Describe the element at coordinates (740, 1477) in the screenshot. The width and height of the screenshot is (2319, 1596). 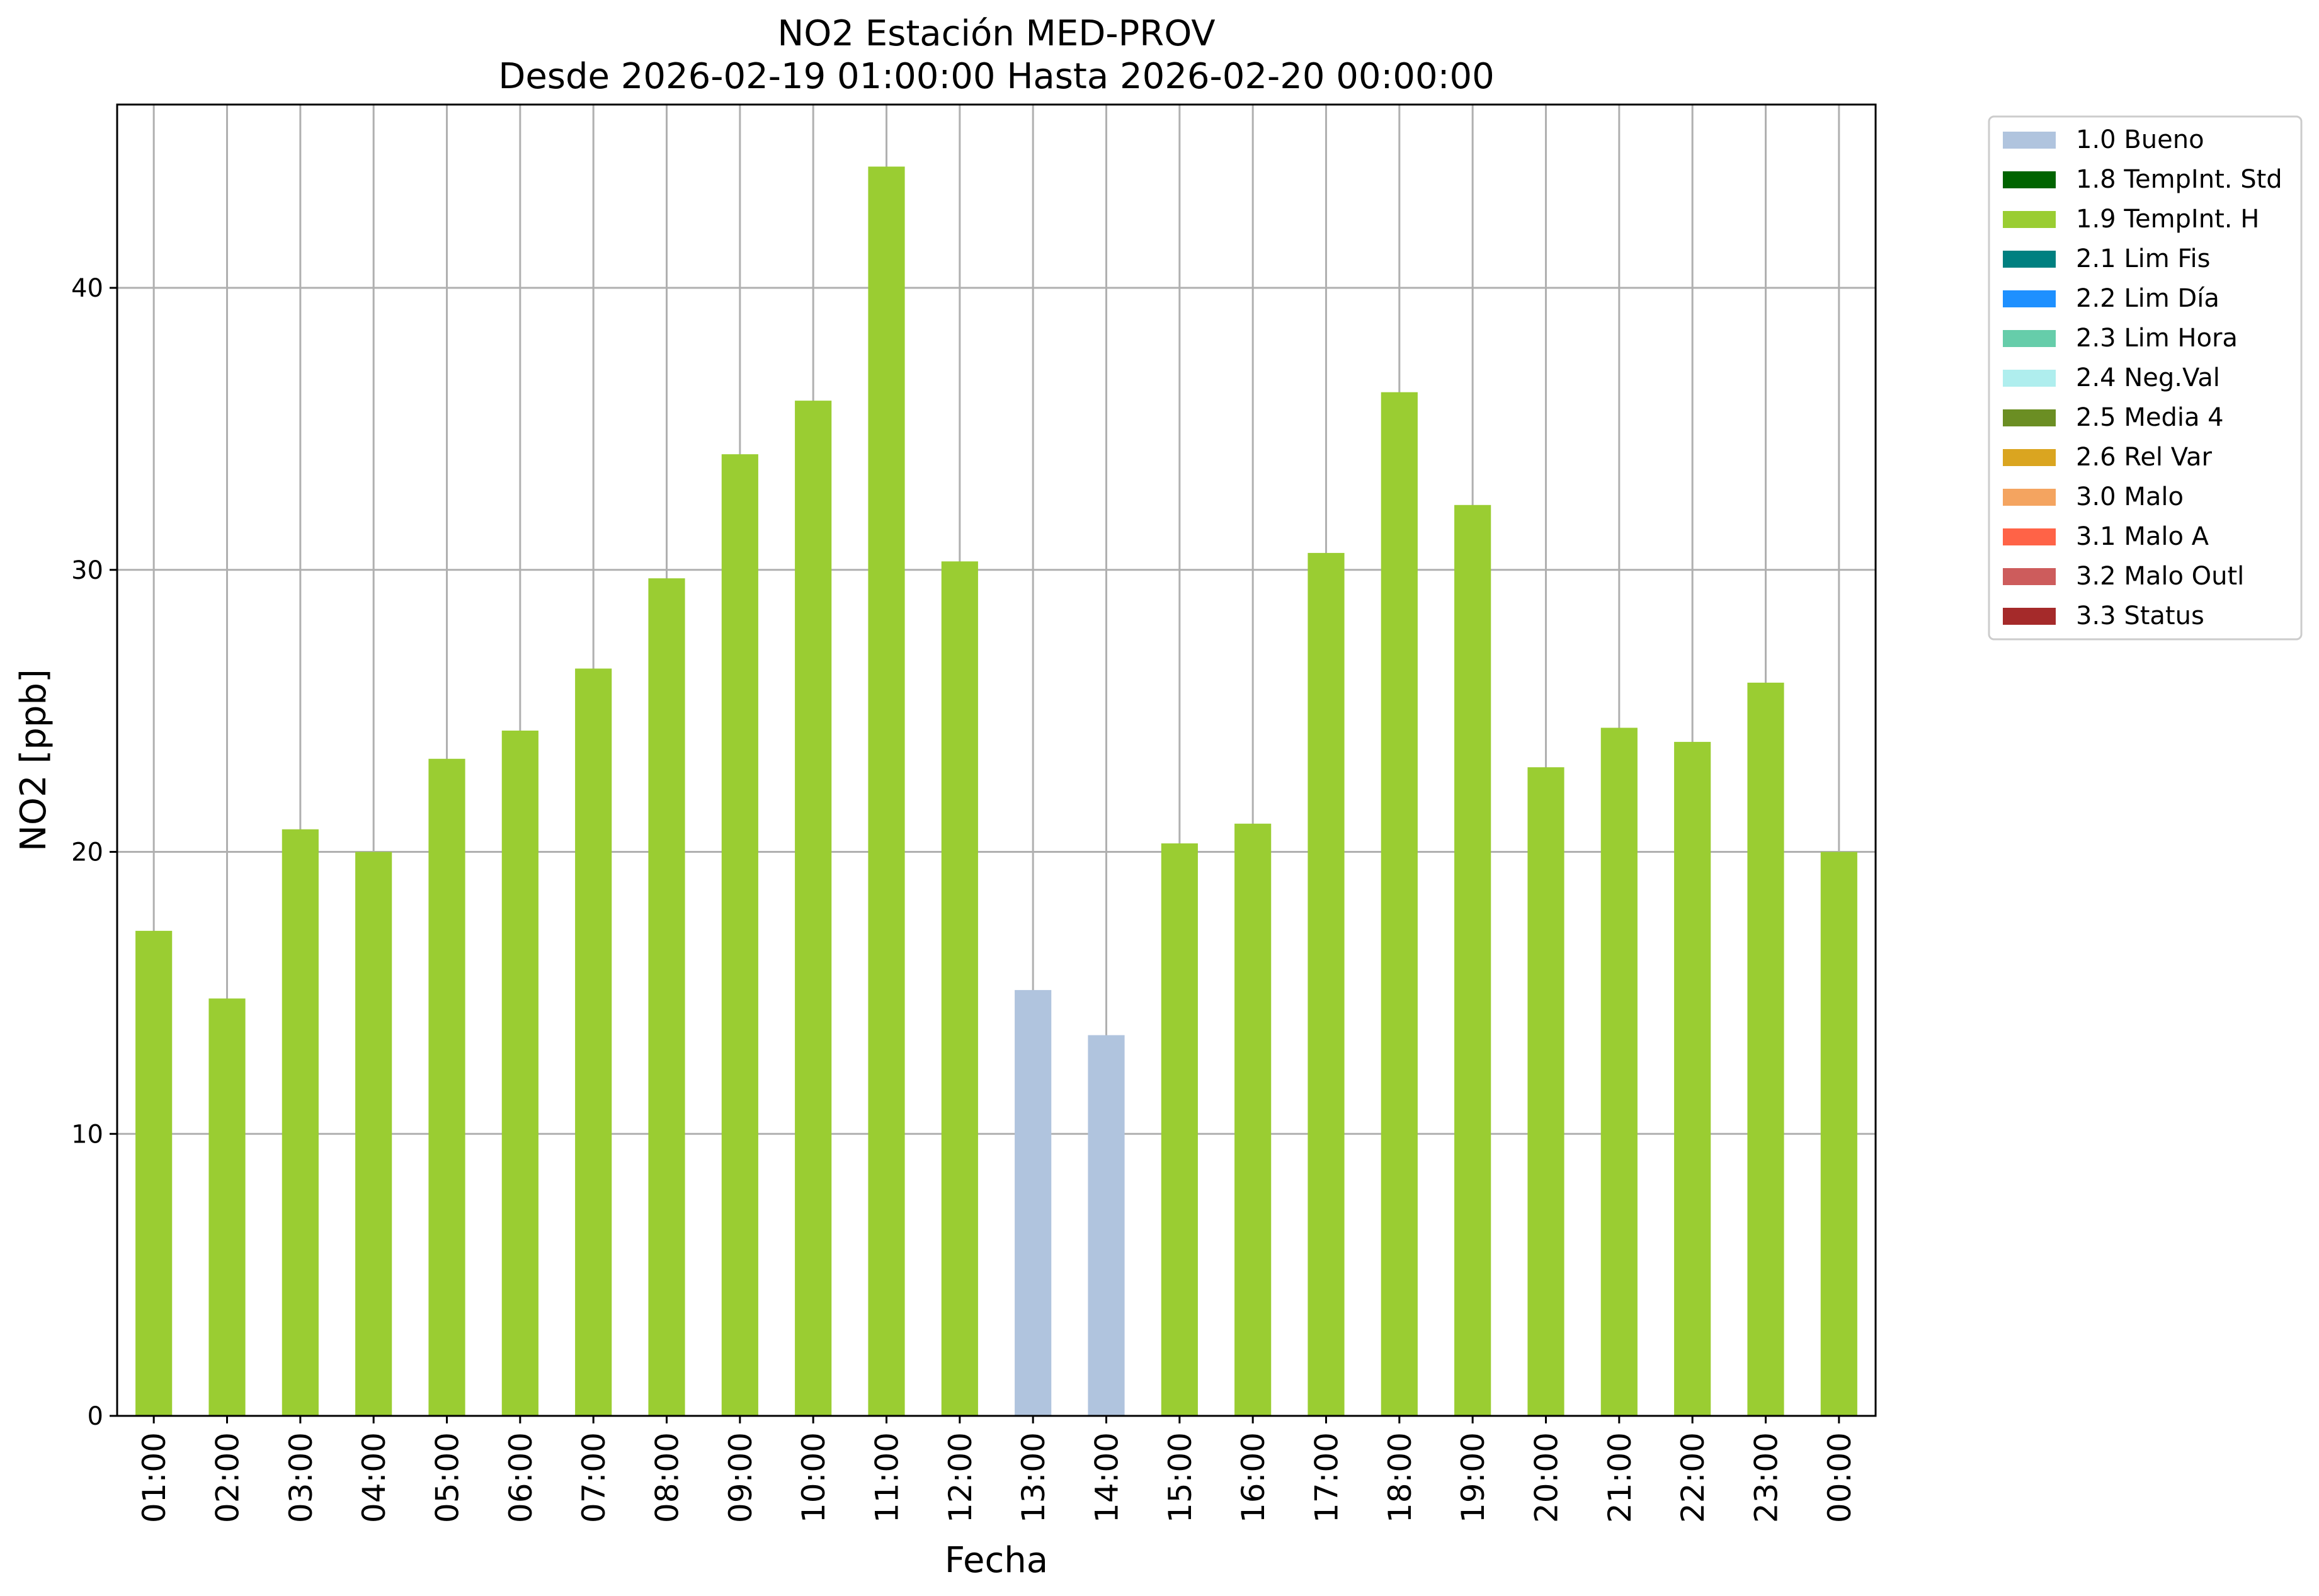
I see `x-tick-label: 09:00` at that location.